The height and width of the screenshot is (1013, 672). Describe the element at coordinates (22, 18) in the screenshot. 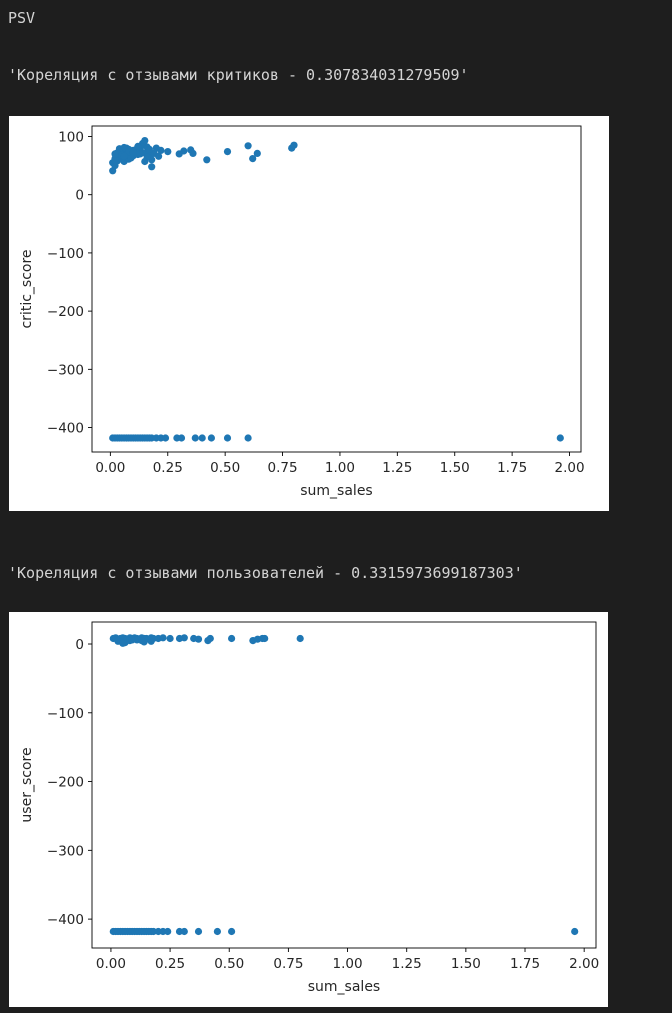

I see `cell-output-title: PSV` at that location.